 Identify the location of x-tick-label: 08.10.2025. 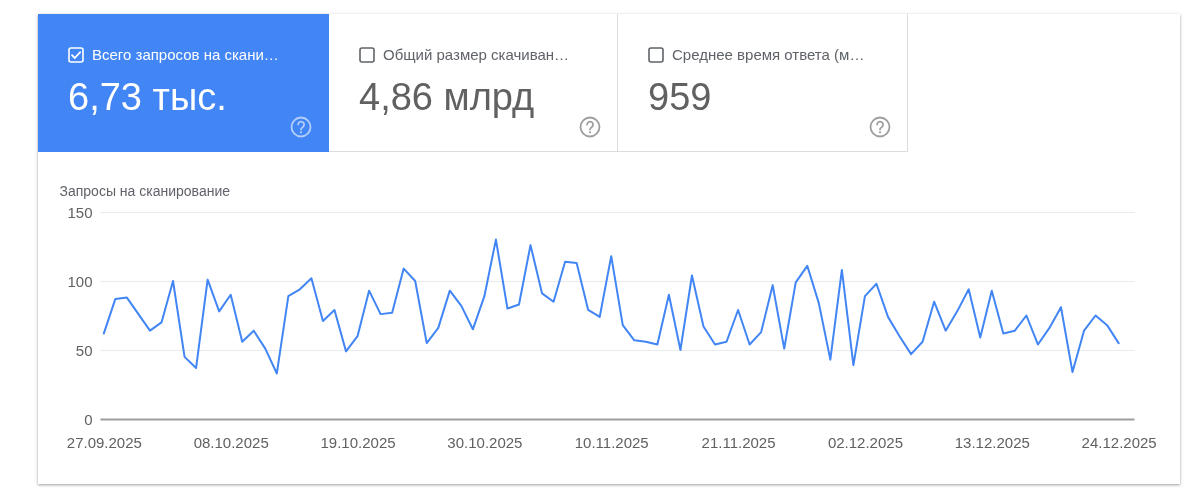
(231, 442).